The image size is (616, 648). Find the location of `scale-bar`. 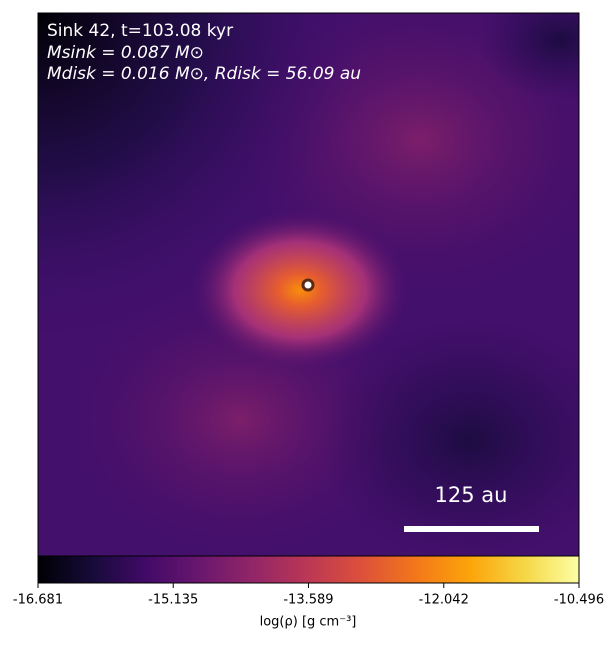

scale-bar is located at coordinates (471, 529).